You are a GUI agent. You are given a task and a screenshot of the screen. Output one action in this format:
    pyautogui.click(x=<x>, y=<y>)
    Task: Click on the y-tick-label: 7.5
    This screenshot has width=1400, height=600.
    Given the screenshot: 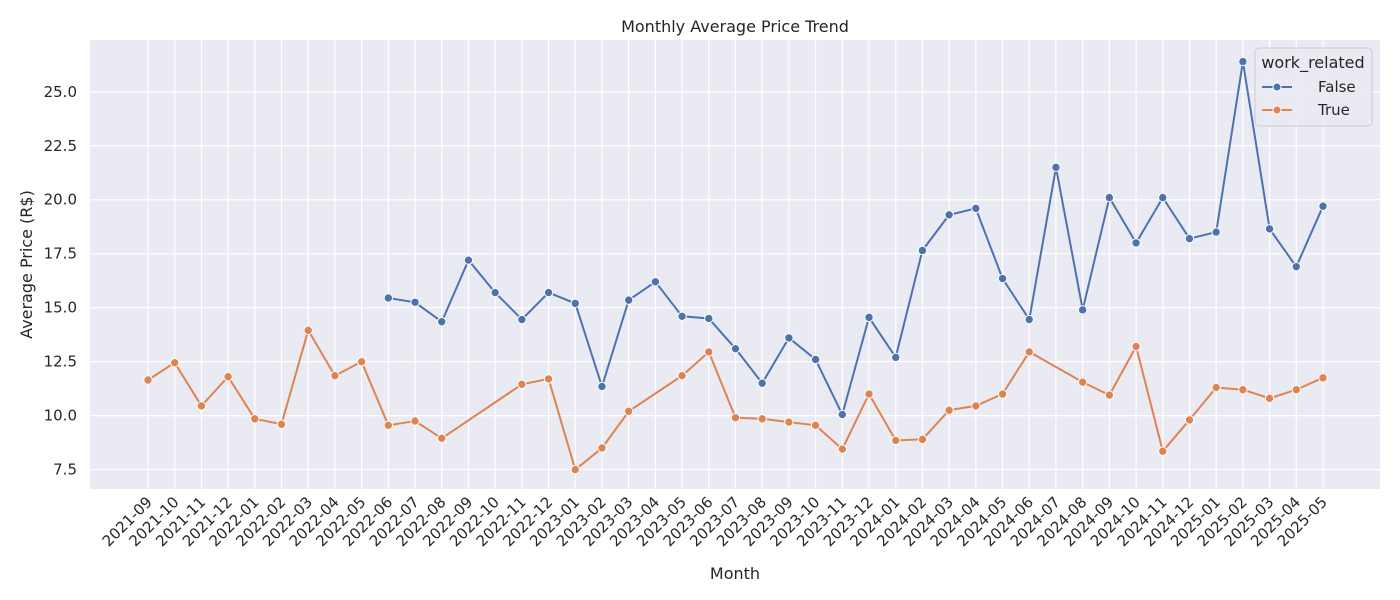 What is the action you would take?
    pyautogui.click(x=65, y=470)
    